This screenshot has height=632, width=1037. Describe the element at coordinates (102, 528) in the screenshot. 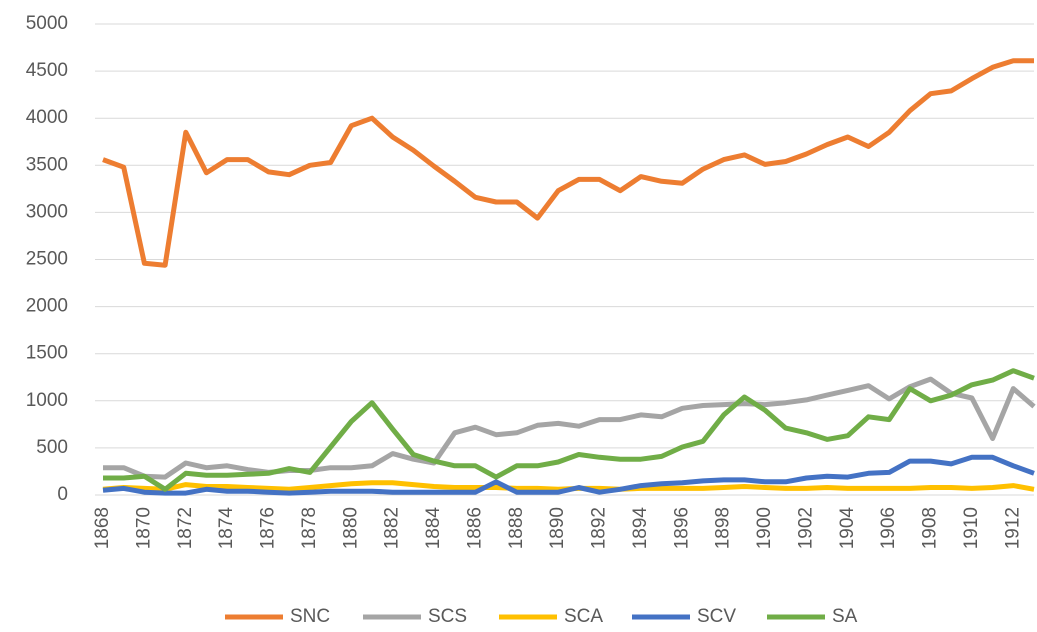

I see `x-tick-label: 1868` at that location.